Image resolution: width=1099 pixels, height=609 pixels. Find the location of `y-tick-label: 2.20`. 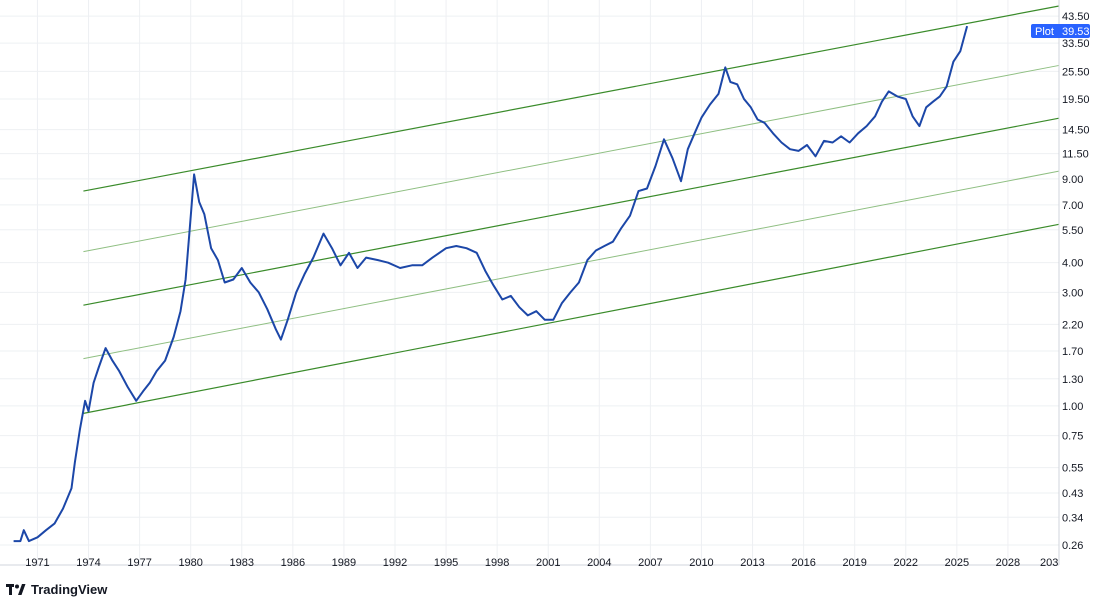

y-tick-label: 2.20 is located at coordinates (1072, 325).